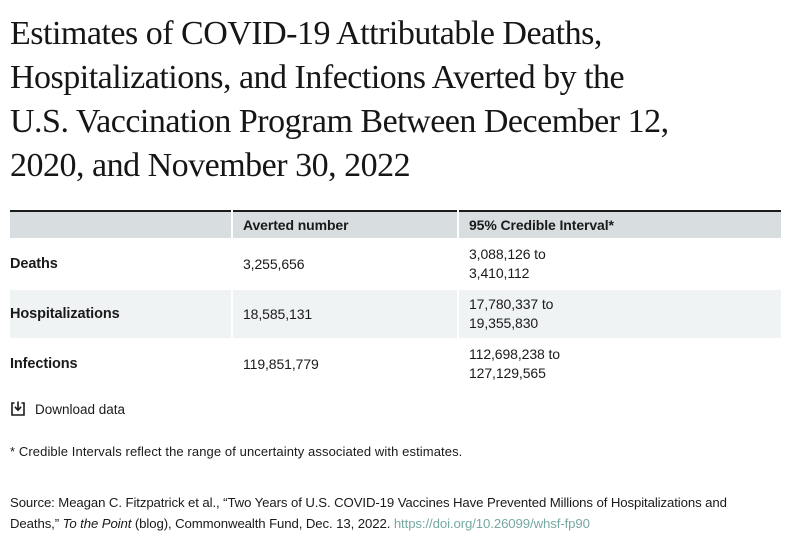 This screenshot has height=546, width=790. What do you see at coordinates (620, 314) in the screenshot?
I see `row-hospitalizations-ci: 17,780,337 to 19,355,830` at bounding box center [620, 314].